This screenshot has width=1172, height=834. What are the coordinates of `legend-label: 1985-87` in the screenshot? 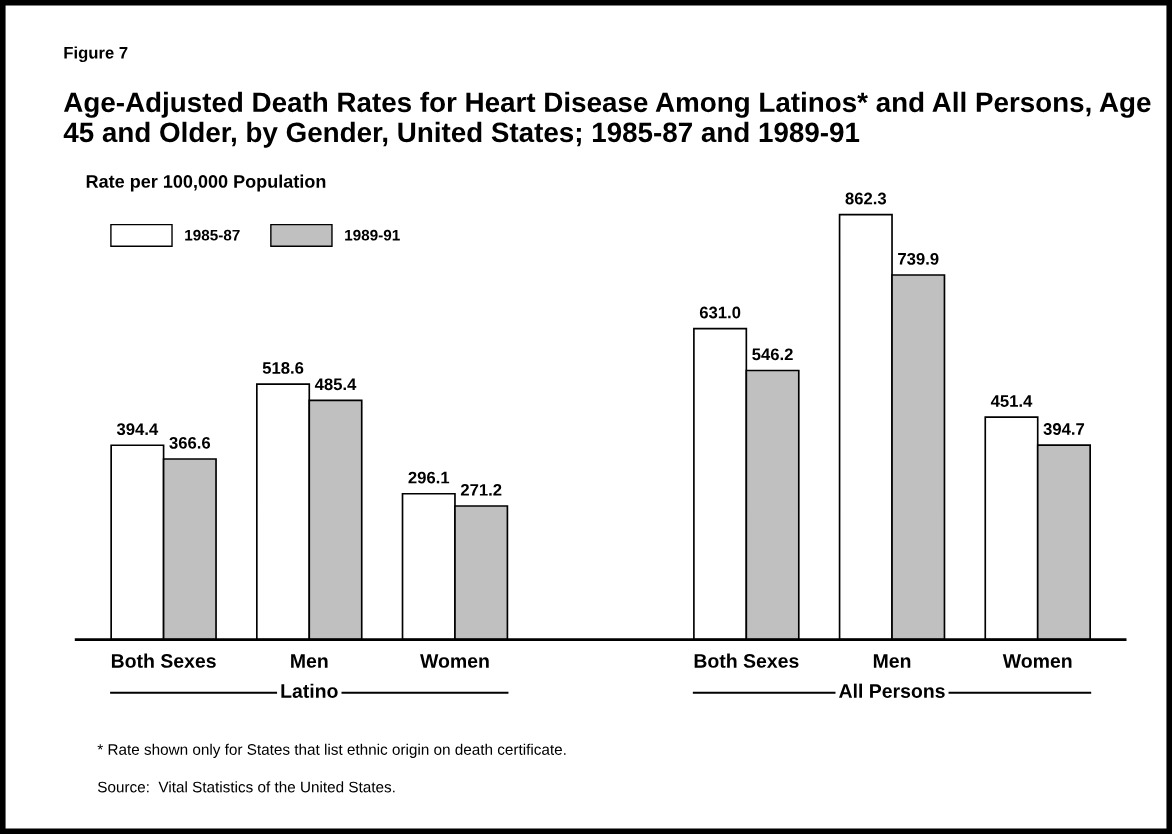 It's located at (212, 235).